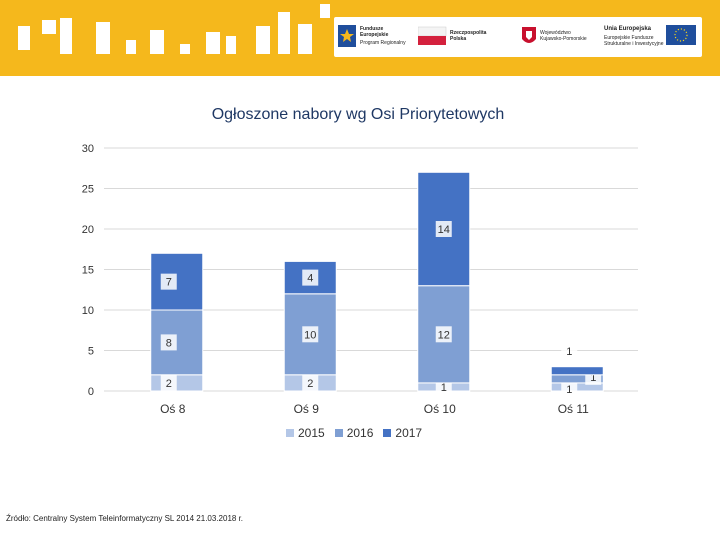  What do you see at coordinates (88, 311) in the screenshot?
I see `y-tick-label: 10` at bounding box center [88, 311].